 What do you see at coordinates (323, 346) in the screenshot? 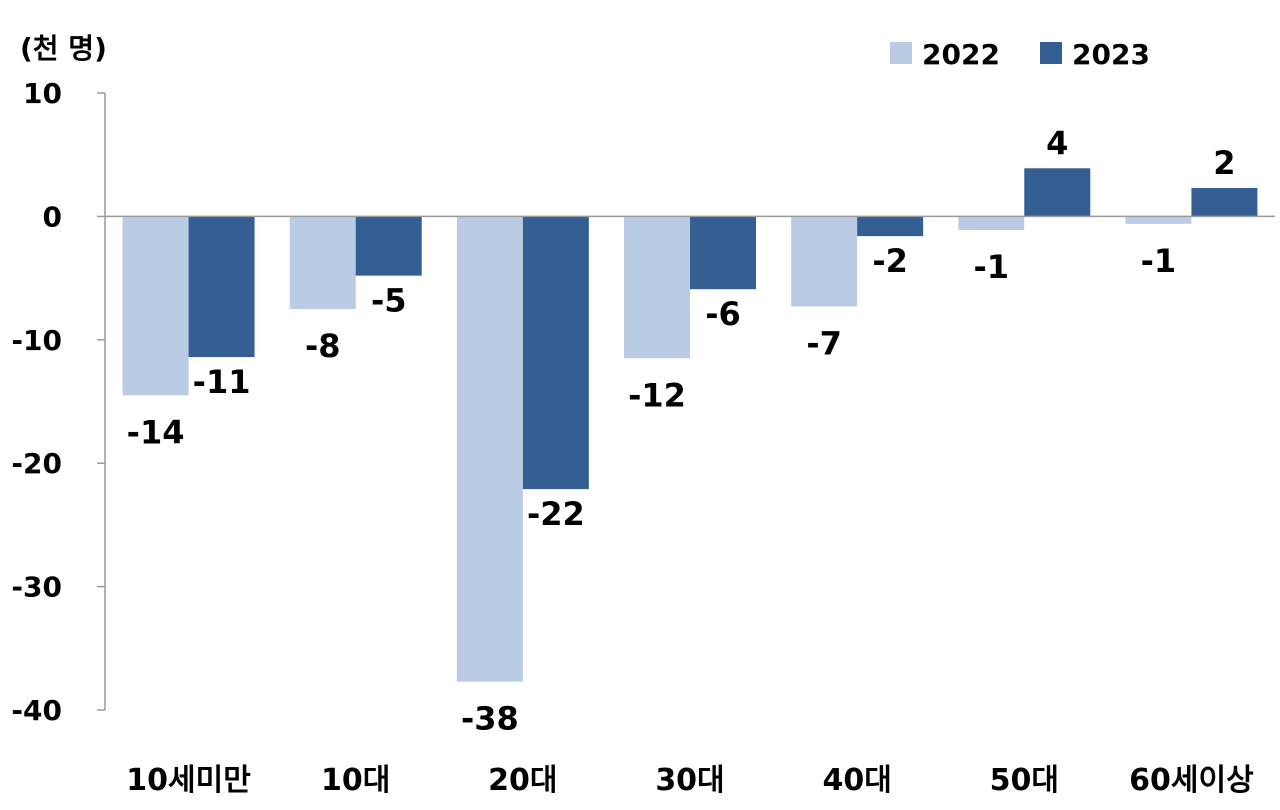
I see `data-label-2022: -8` at bounding box center [323, 346].